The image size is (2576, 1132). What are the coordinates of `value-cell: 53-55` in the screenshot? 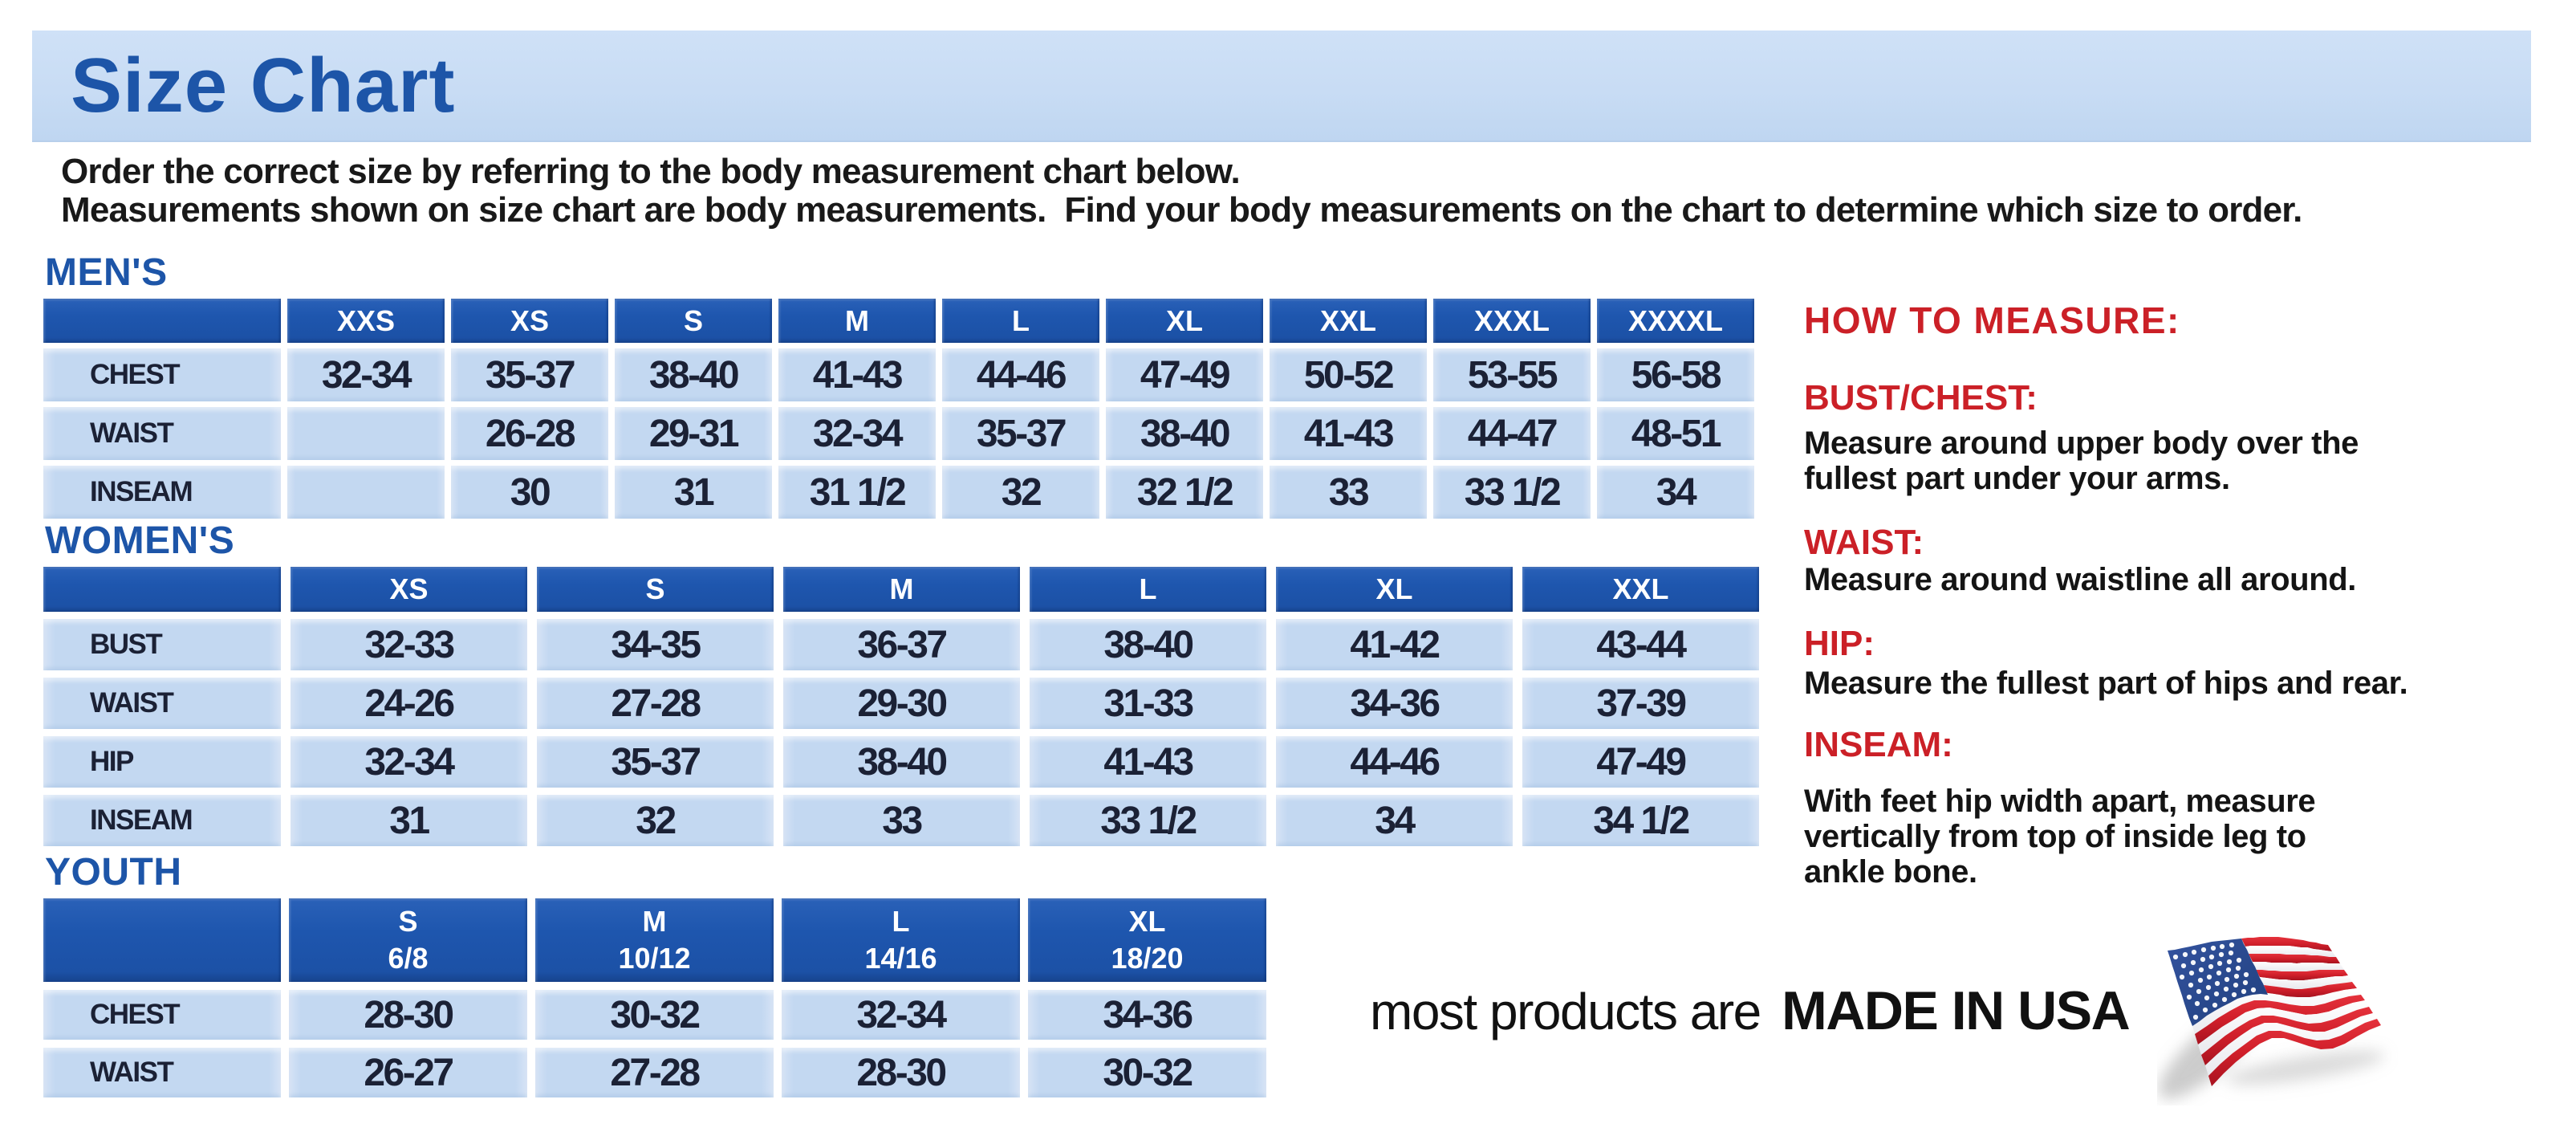 It's located at (1512, 374).